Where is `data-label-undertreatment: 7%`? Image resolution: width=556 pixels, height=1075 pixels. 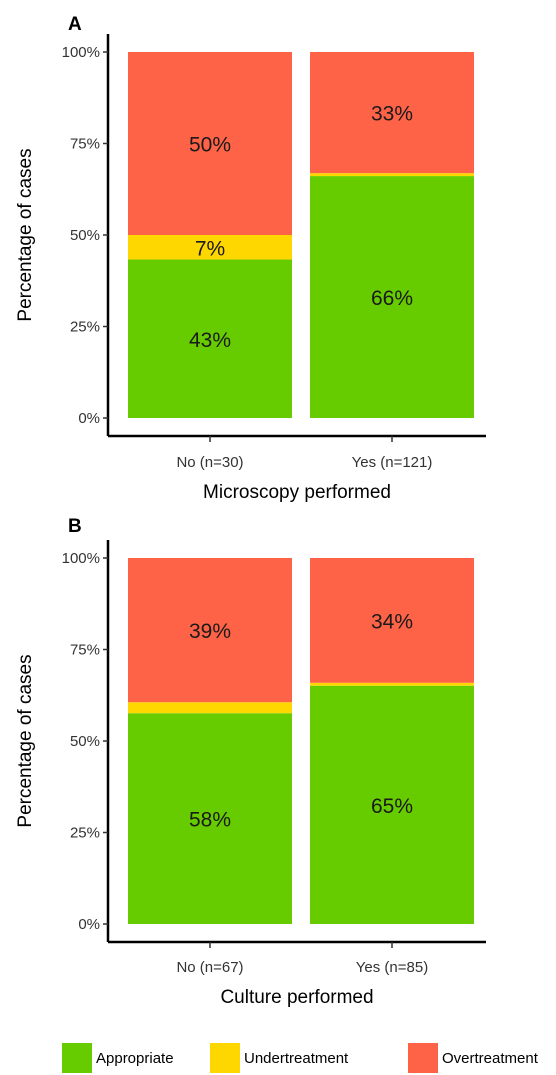 data-label-undertreatment: 7% is located at coordinates (210, 248).